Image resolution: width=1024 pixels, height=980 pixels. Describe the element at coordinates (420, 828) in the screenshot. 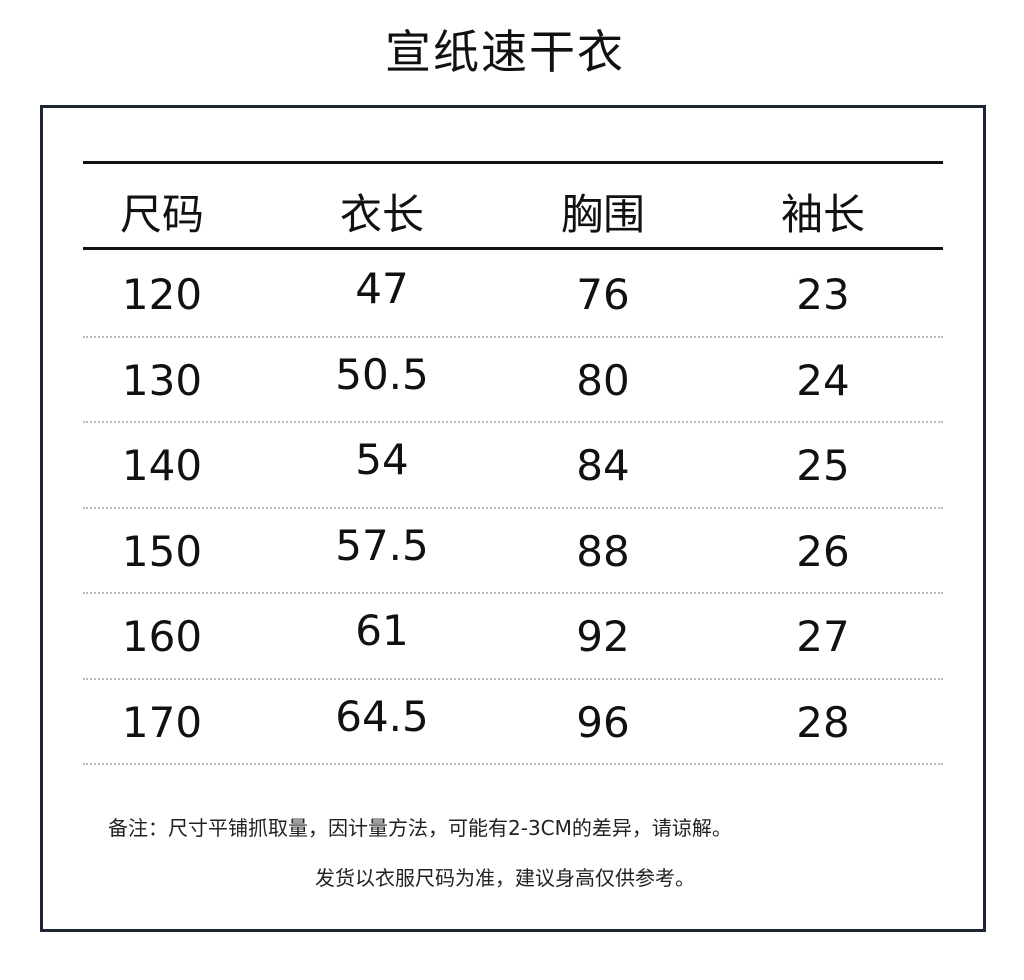

I see `note-line-1: 备注：尺寸平铺抓取量，因计量方法，可能有2-3CM的差异，请谅解。` at that location.